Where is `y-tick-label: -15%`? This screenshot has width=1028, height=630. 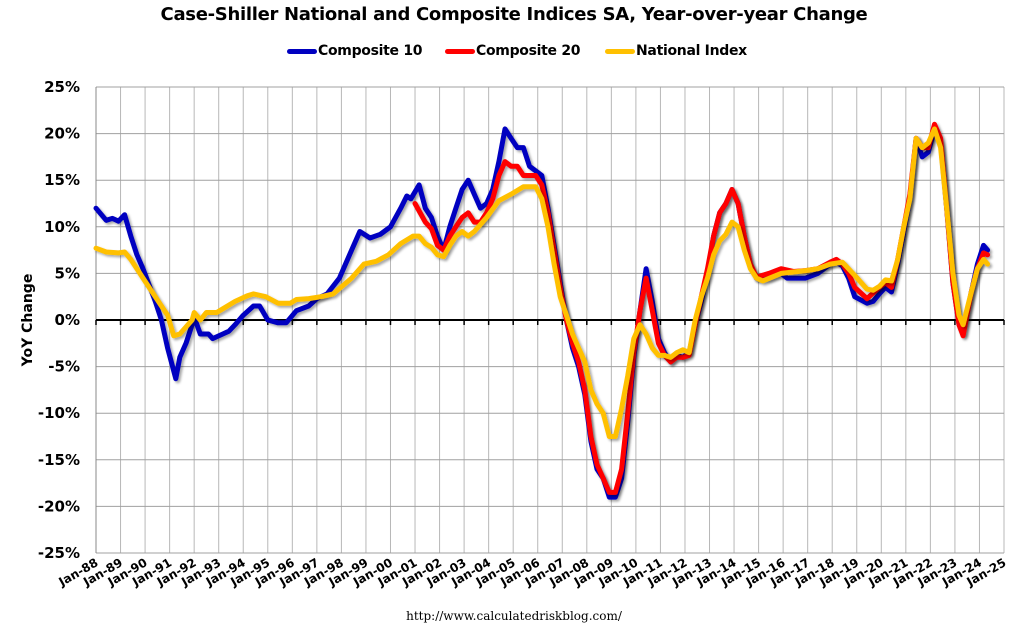 y-tick-label: -15% is located at coordinates (59, 460).